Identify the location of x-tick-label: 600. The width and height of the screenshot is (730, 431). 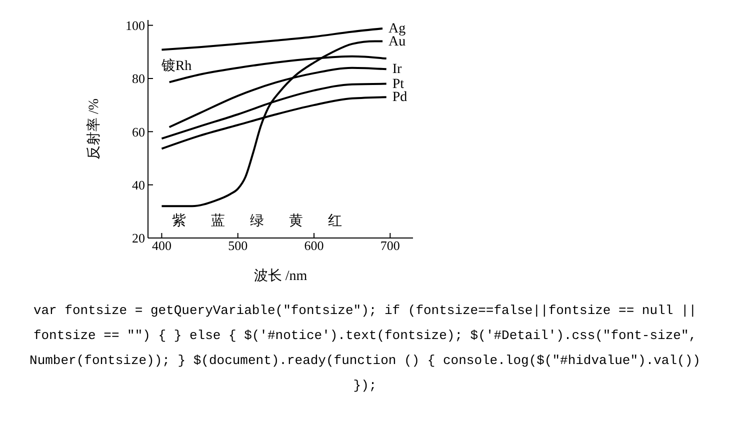
(314, 246).